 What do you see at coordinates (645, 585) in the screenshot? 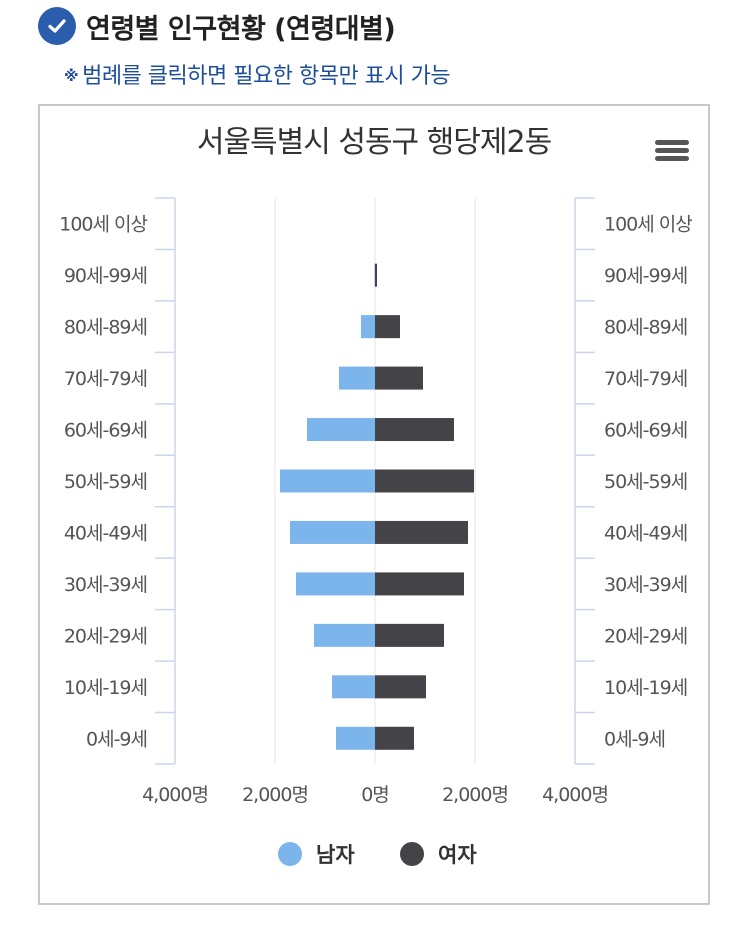
I see `right-category-label: 30세-39세` at bounding box center [645, 585].